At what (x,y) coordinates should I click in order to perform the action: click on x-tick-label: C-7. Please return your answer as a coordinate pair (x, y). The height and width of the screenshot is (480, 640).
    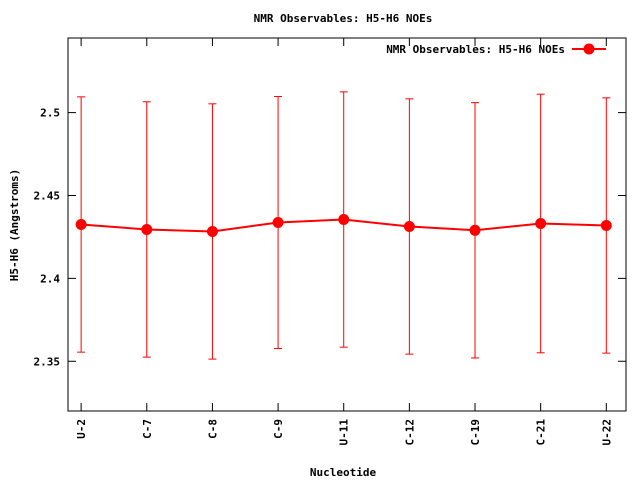
    Looking at the image, I should click on (147, 429).